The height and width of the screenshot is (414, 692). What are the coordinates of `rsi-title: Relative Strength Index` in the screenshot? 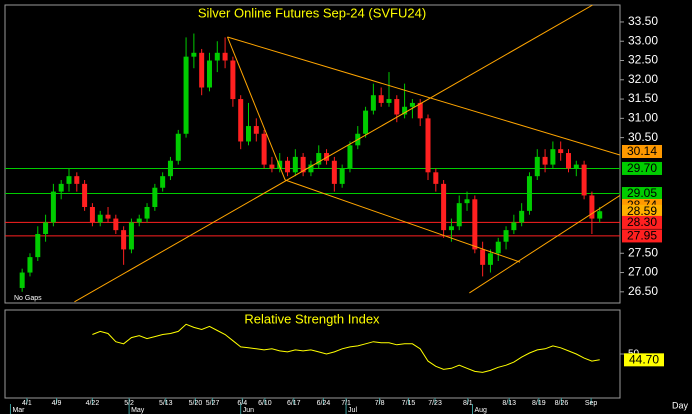 It's located at (312, 318).